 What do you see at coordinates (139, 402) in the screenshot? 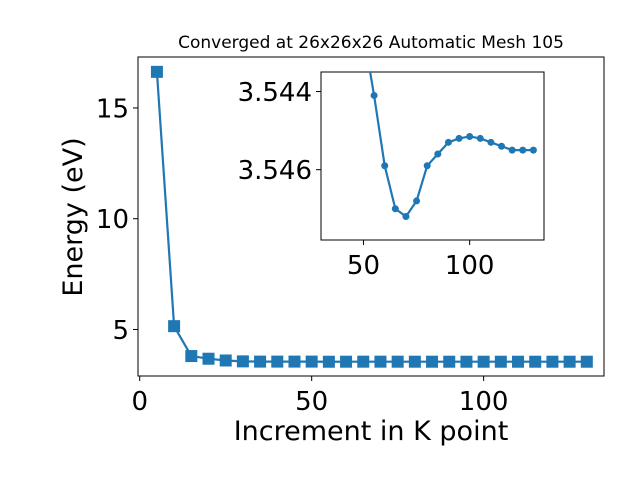
I see `x-tick-label: 0` at bounding box center [139, 402].